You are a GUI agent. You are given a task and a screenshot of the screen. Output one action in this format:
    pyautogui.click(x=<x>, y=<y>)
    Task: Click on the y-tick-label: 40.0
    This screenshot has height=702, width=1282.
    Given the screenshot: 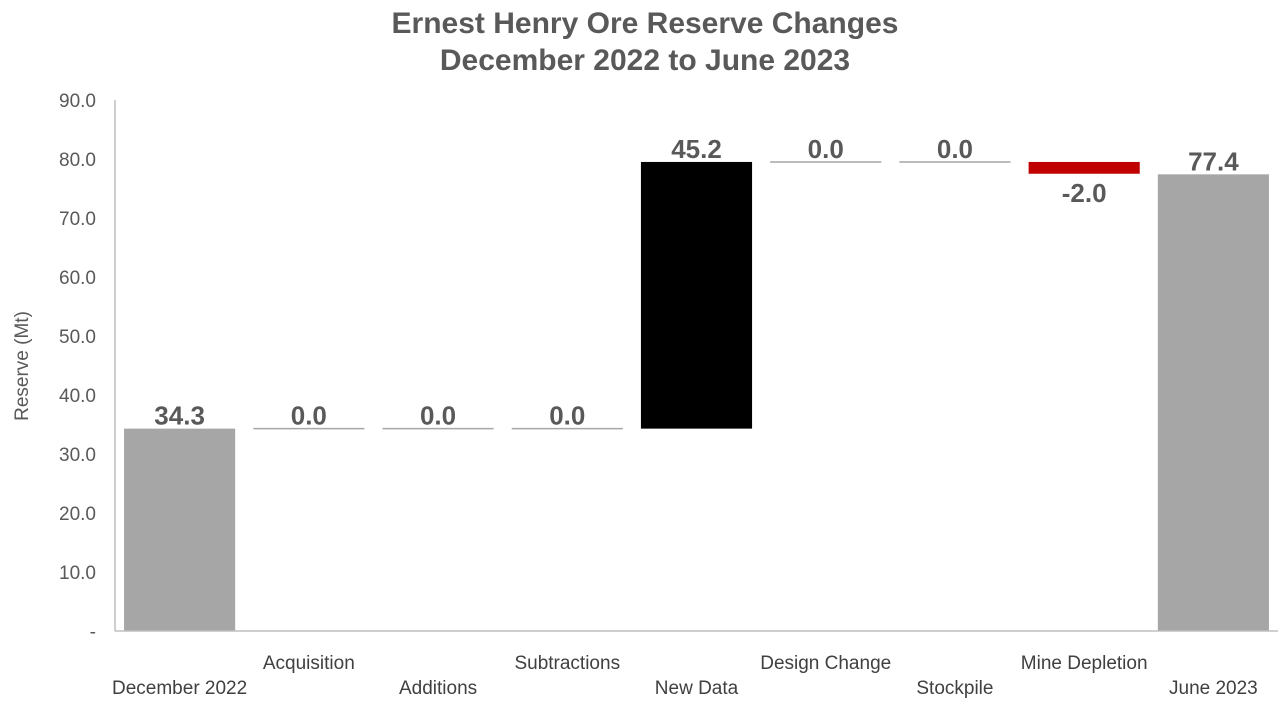 What is the action you would take?
    pyautogui.click(x=77, y=396)
    